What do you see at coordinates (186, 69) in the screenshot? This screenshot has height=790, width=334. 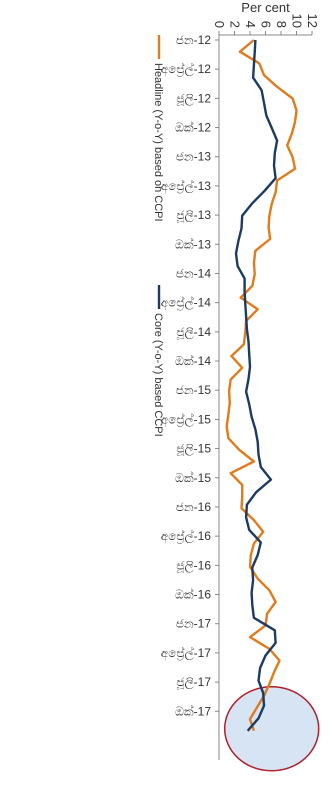 I see `x-tick-label: අප්‍රේල්-12` at bounding box center [186, 69].